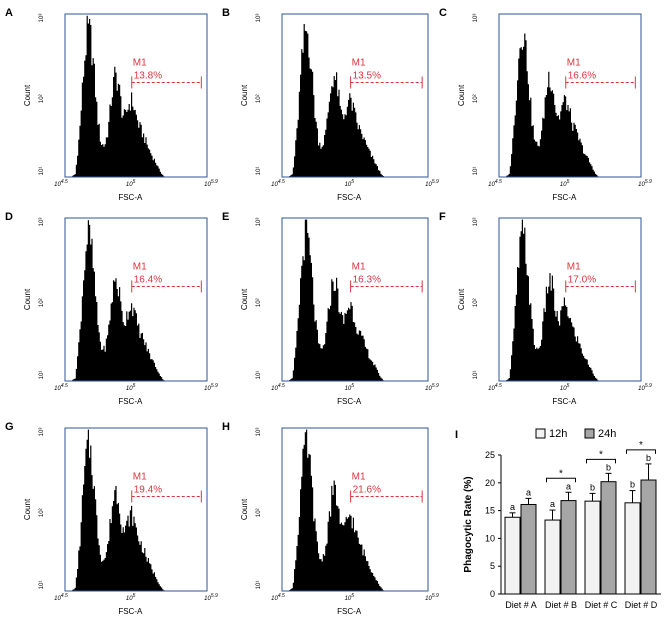 The image size is (669, 624). I want to click on gate-percent: 16.4%, so click(148, 279).